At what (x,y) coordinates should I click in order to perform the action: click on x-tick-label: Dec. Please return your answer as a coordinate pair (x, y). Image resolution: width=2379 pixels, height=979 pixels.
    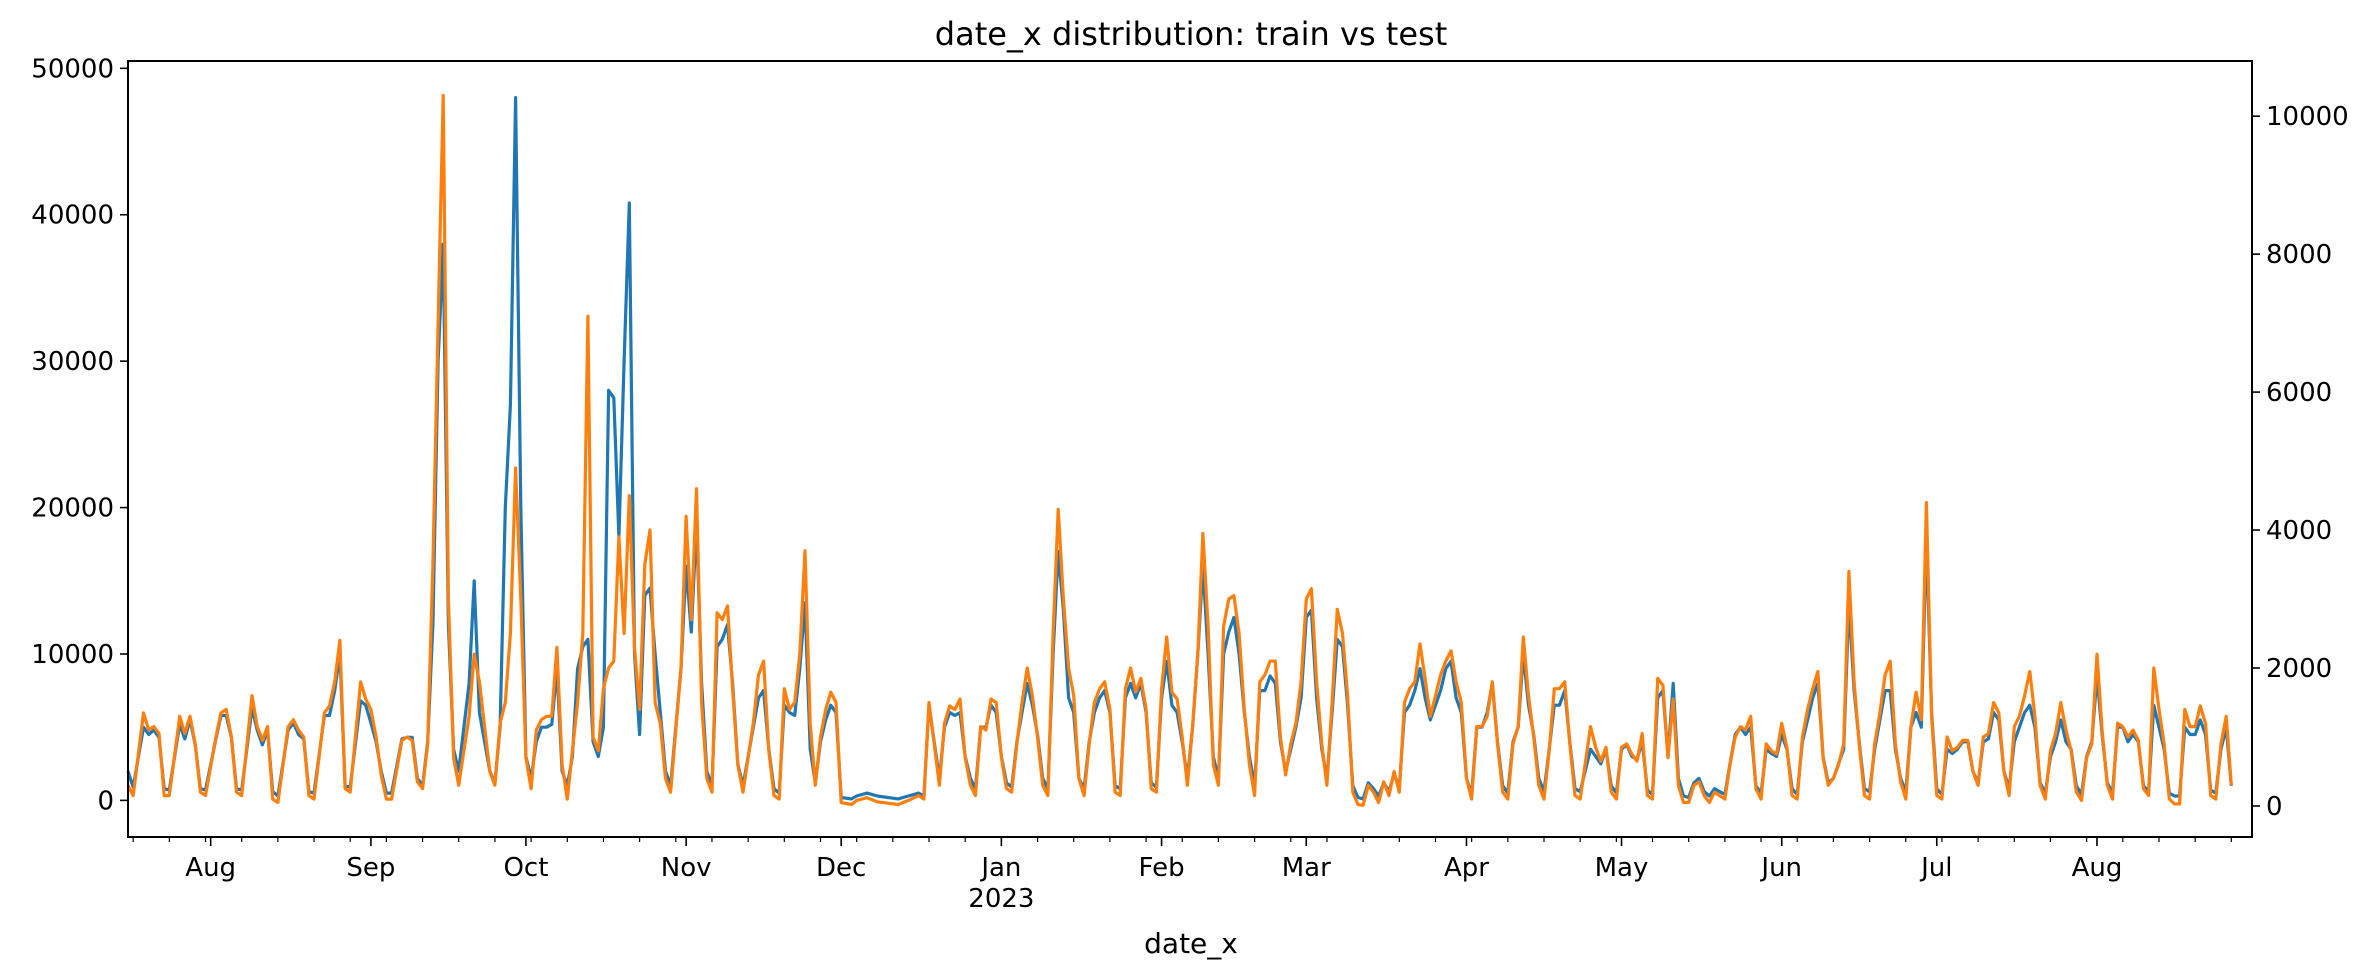
    Looking at the image, I should click on (841, 868).